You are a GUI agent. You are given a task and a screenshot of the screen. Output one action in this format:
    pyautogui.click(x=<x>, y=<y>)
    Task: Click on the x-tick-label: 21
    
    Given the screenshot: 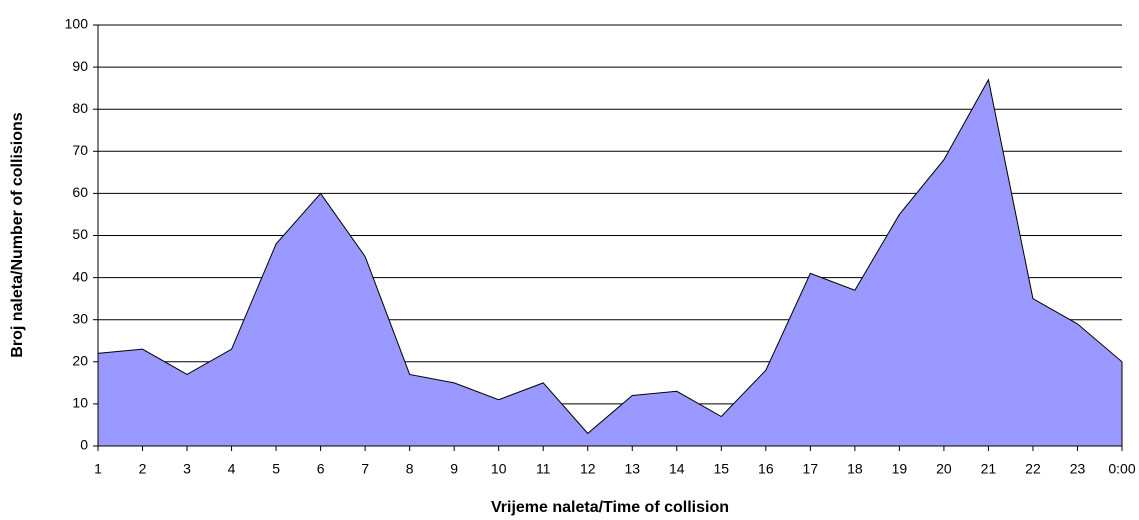 What is the action you would take?
    pyautogui.click(x=989, y=469)
    